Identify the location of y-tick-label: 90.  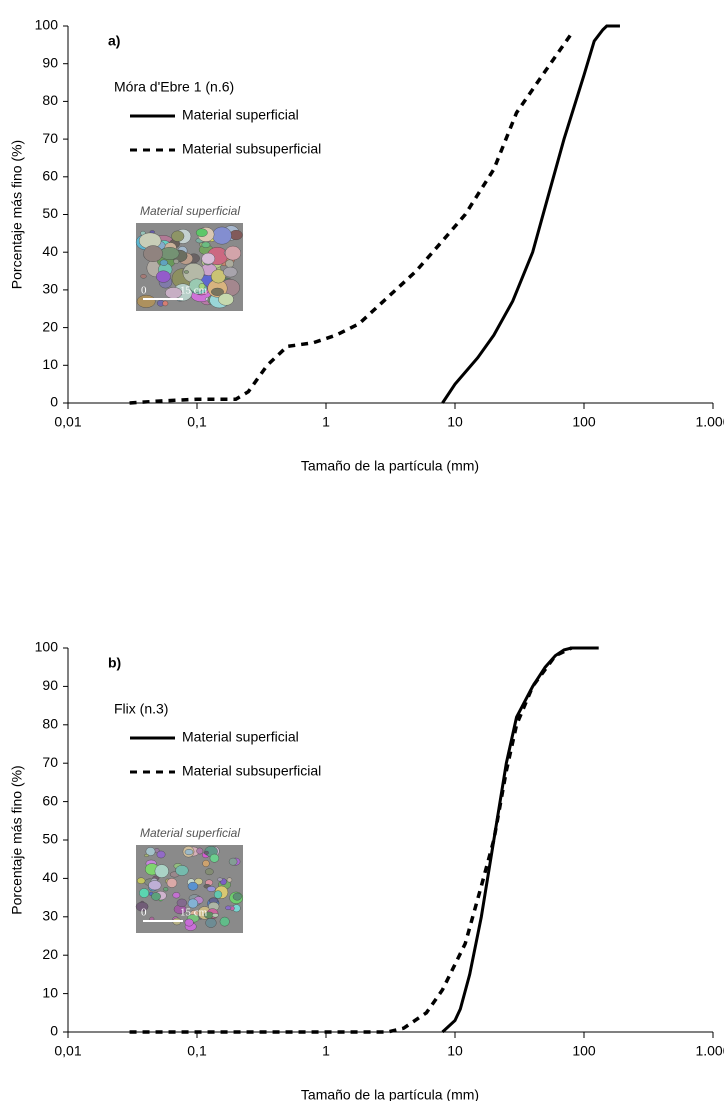
(50, 62).